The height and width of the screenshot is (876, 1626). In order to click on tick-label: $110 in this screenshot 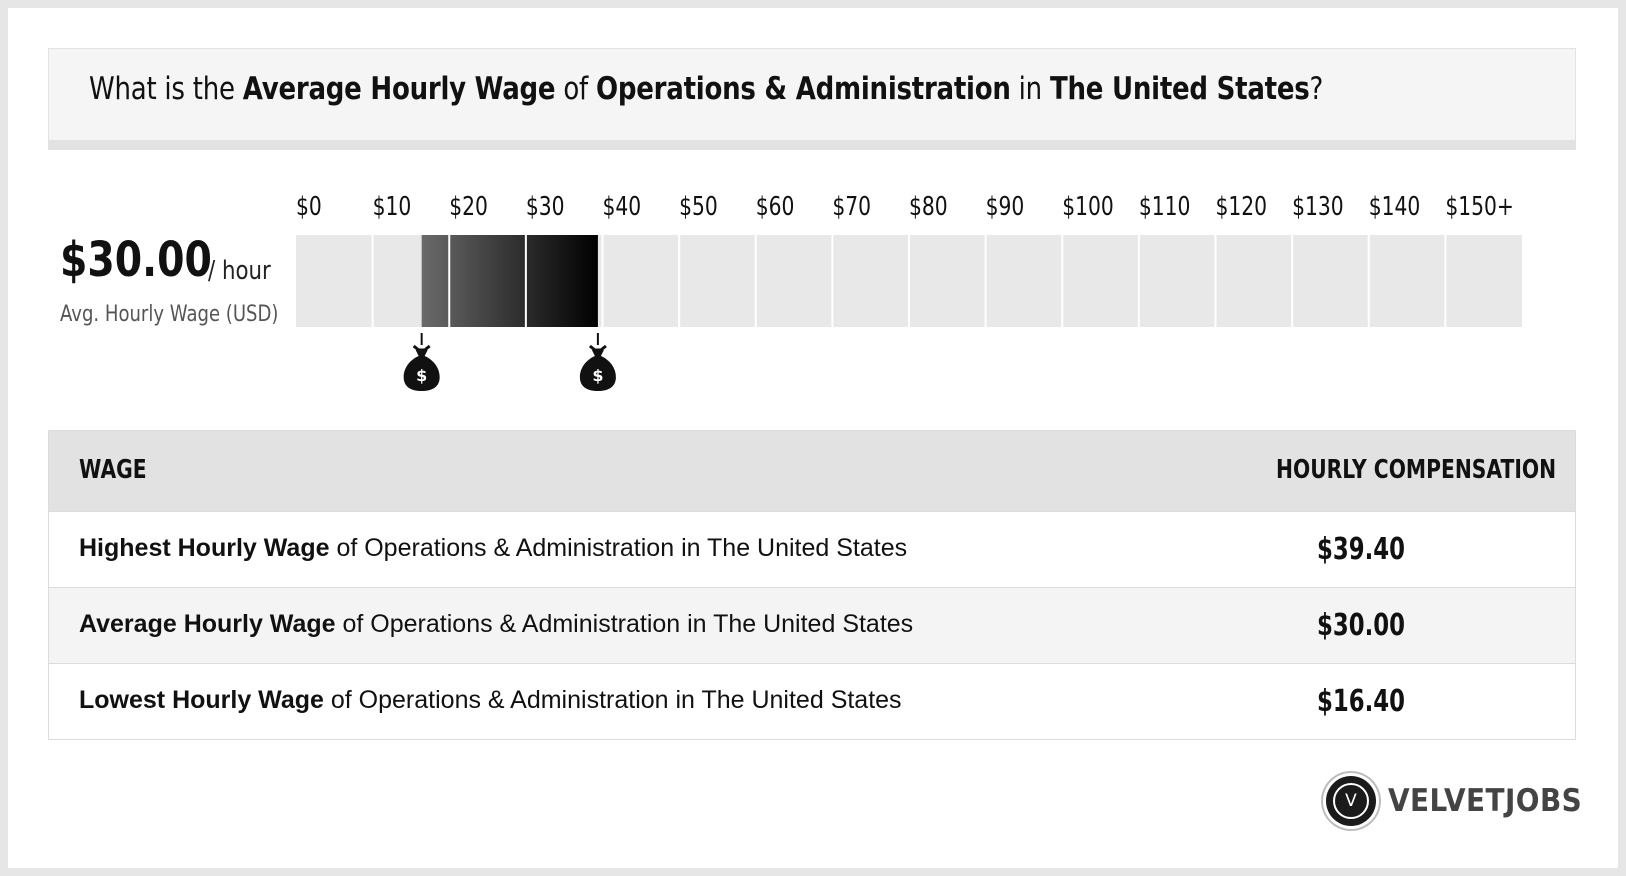, I will do `click(1165, 207)`.